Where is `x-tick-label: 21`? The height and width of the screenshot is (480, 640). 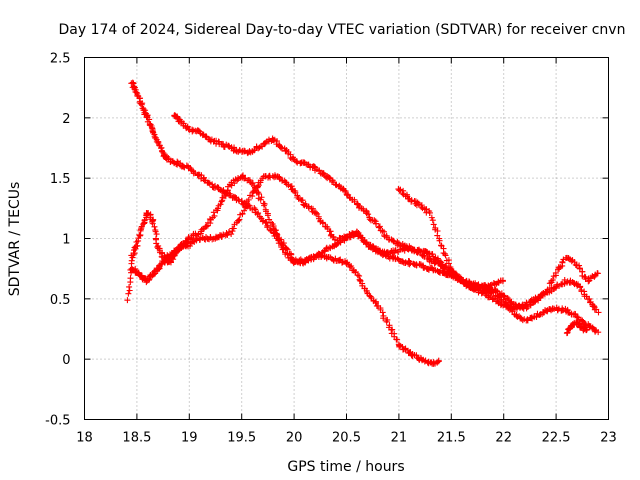
x-tick-label: 21 is located at coordinates (399, 438).